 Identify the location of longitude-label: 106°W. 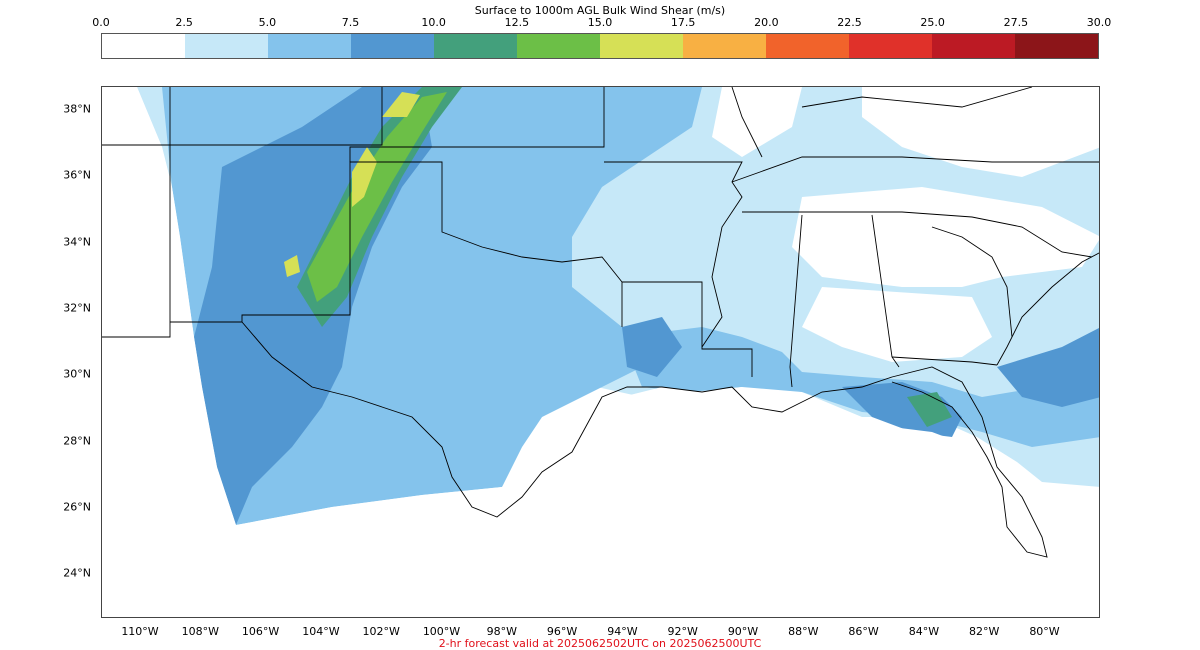
(260, 631).